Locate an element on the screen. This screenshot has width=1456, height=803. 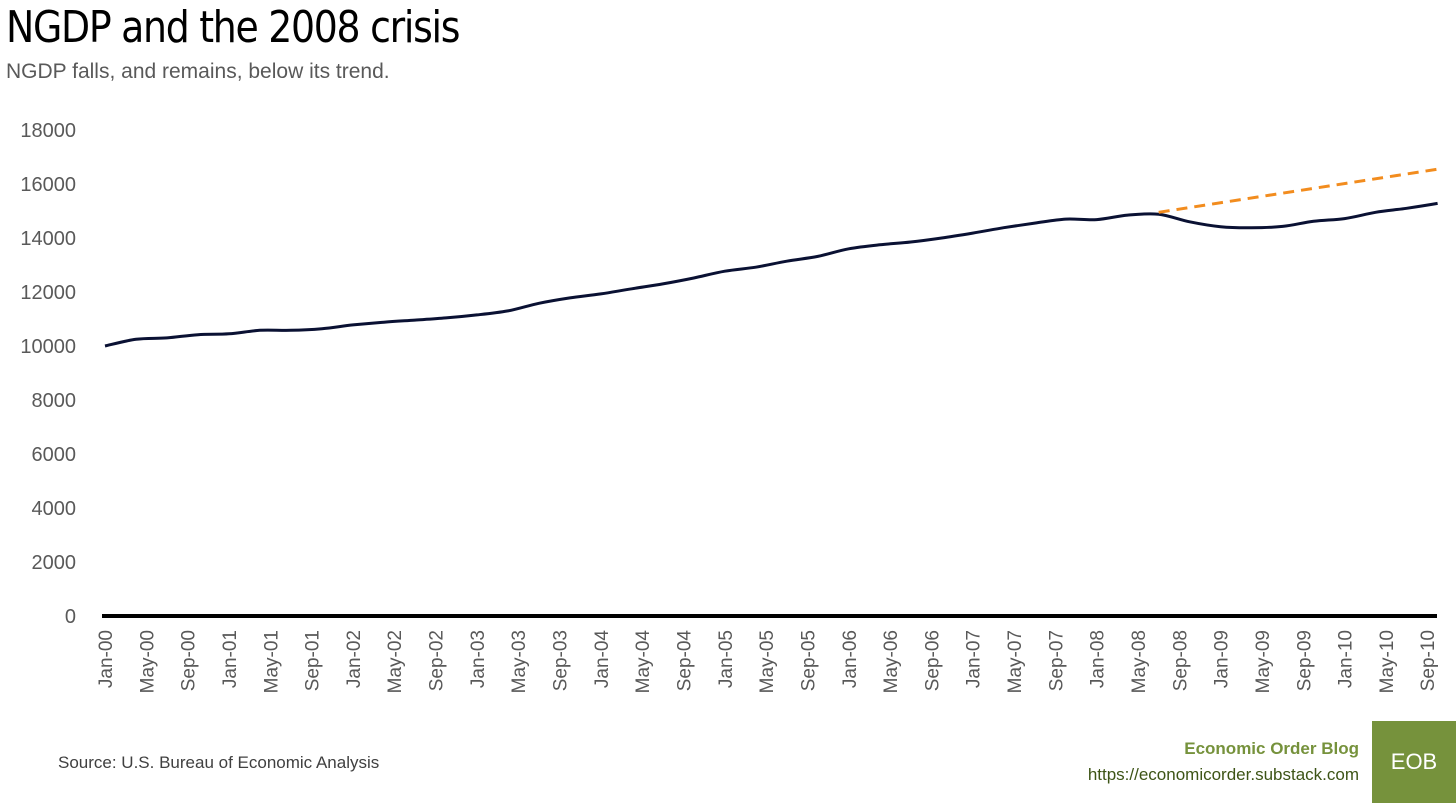
x-tick-label: Sep-09 is located at coordinates (1304, 660).